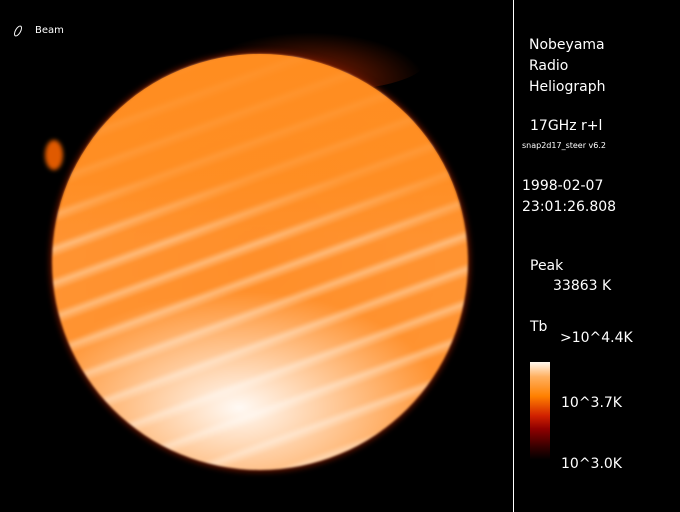  Describe the element at coordinates (54, 155) in the screenshot. I see `prominence` at that location.